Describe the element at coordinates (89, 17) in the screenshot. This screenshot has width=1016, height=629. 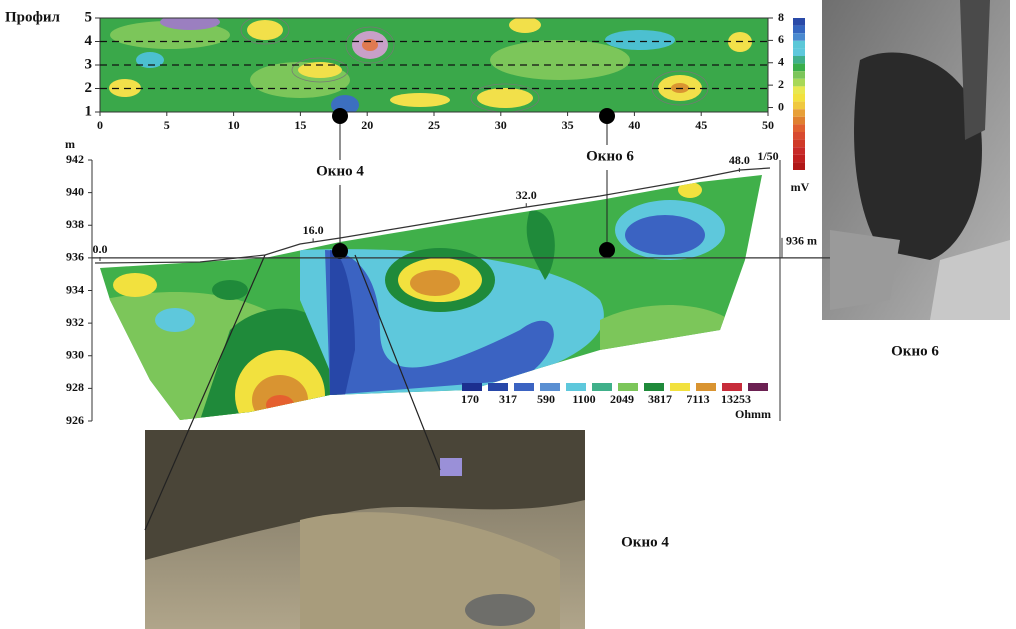
I see `y-tick-label: 5` at that location.